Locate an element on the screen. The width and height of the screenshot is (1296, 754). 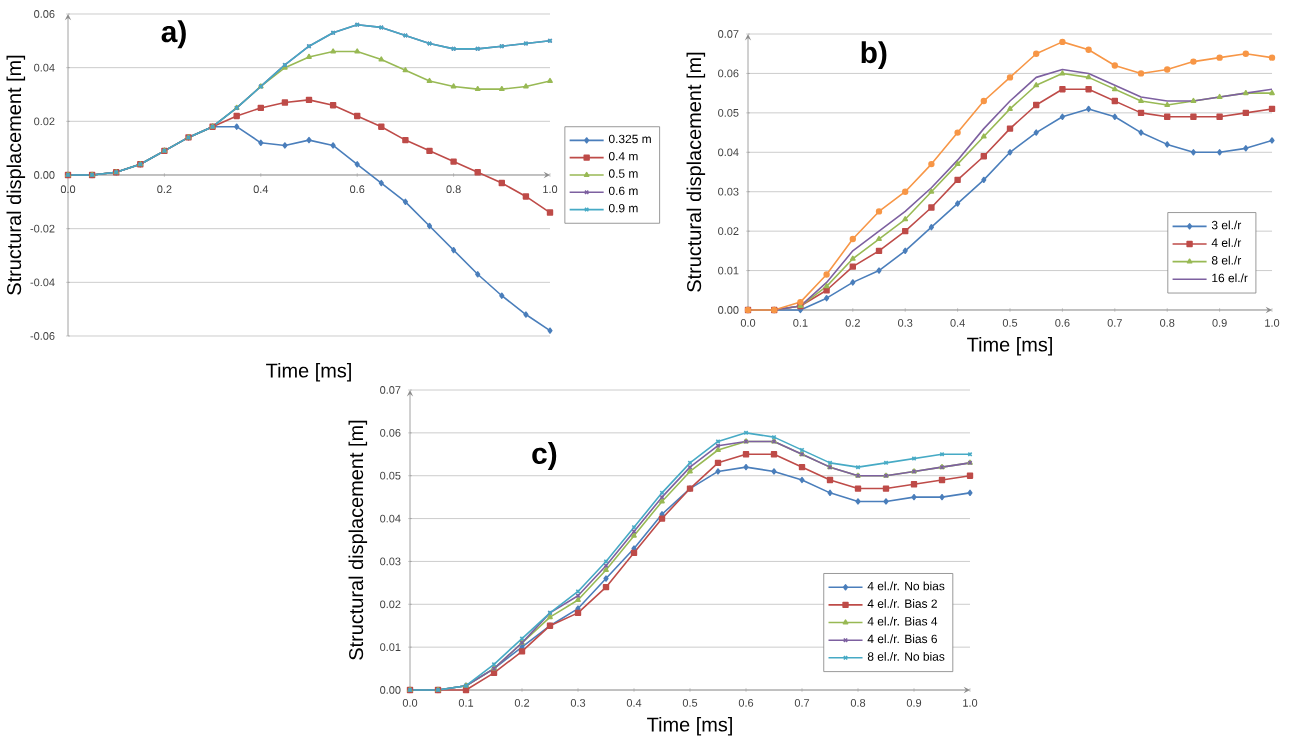
chart-title: b) is located at coordinates (874, 55).